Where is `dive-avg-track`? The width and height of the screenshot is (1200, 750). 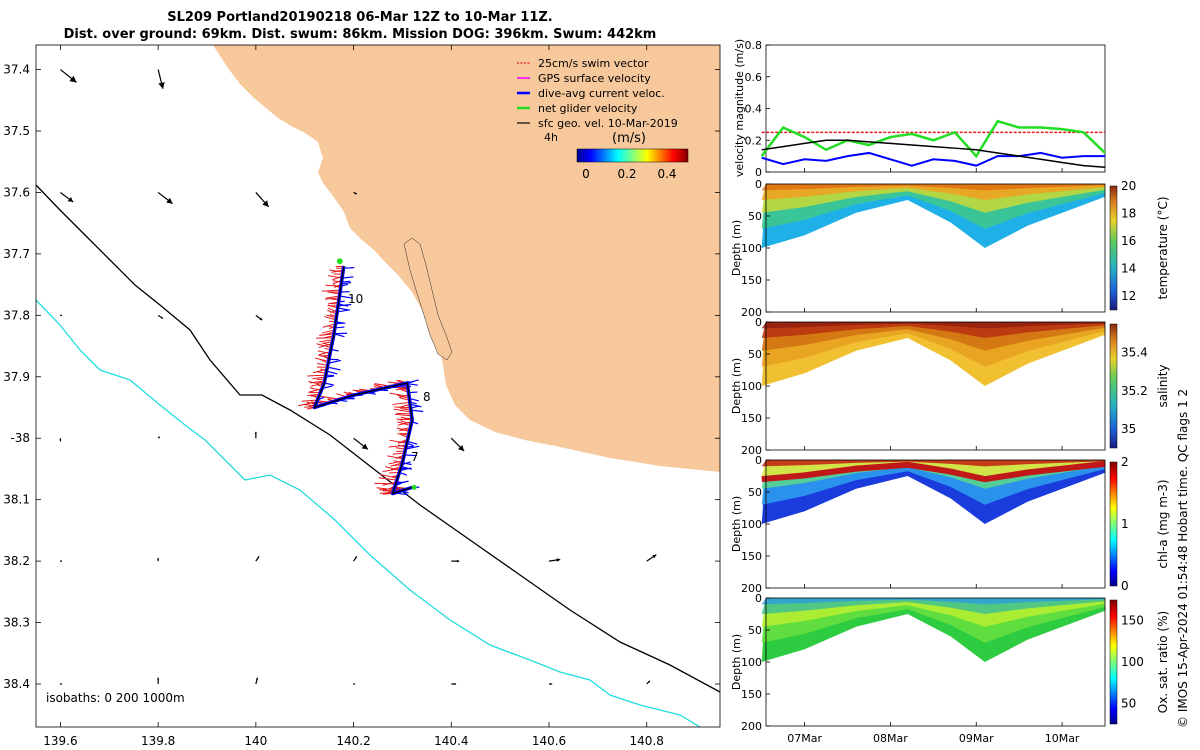 dive-avg-track is located at coordinates (363, 380).